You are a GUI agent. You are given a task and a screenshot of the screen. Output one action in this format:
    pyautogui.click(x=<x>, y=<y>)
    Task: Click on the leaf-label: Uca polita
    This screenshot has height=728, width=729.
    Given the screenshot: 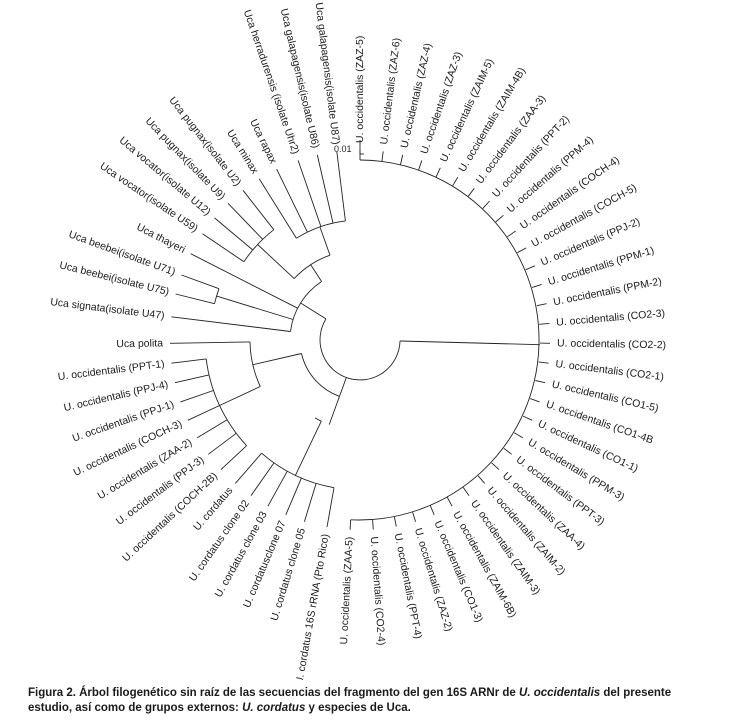 What is the action you would take?
    pyautogui.click(x=139, y=343)
    